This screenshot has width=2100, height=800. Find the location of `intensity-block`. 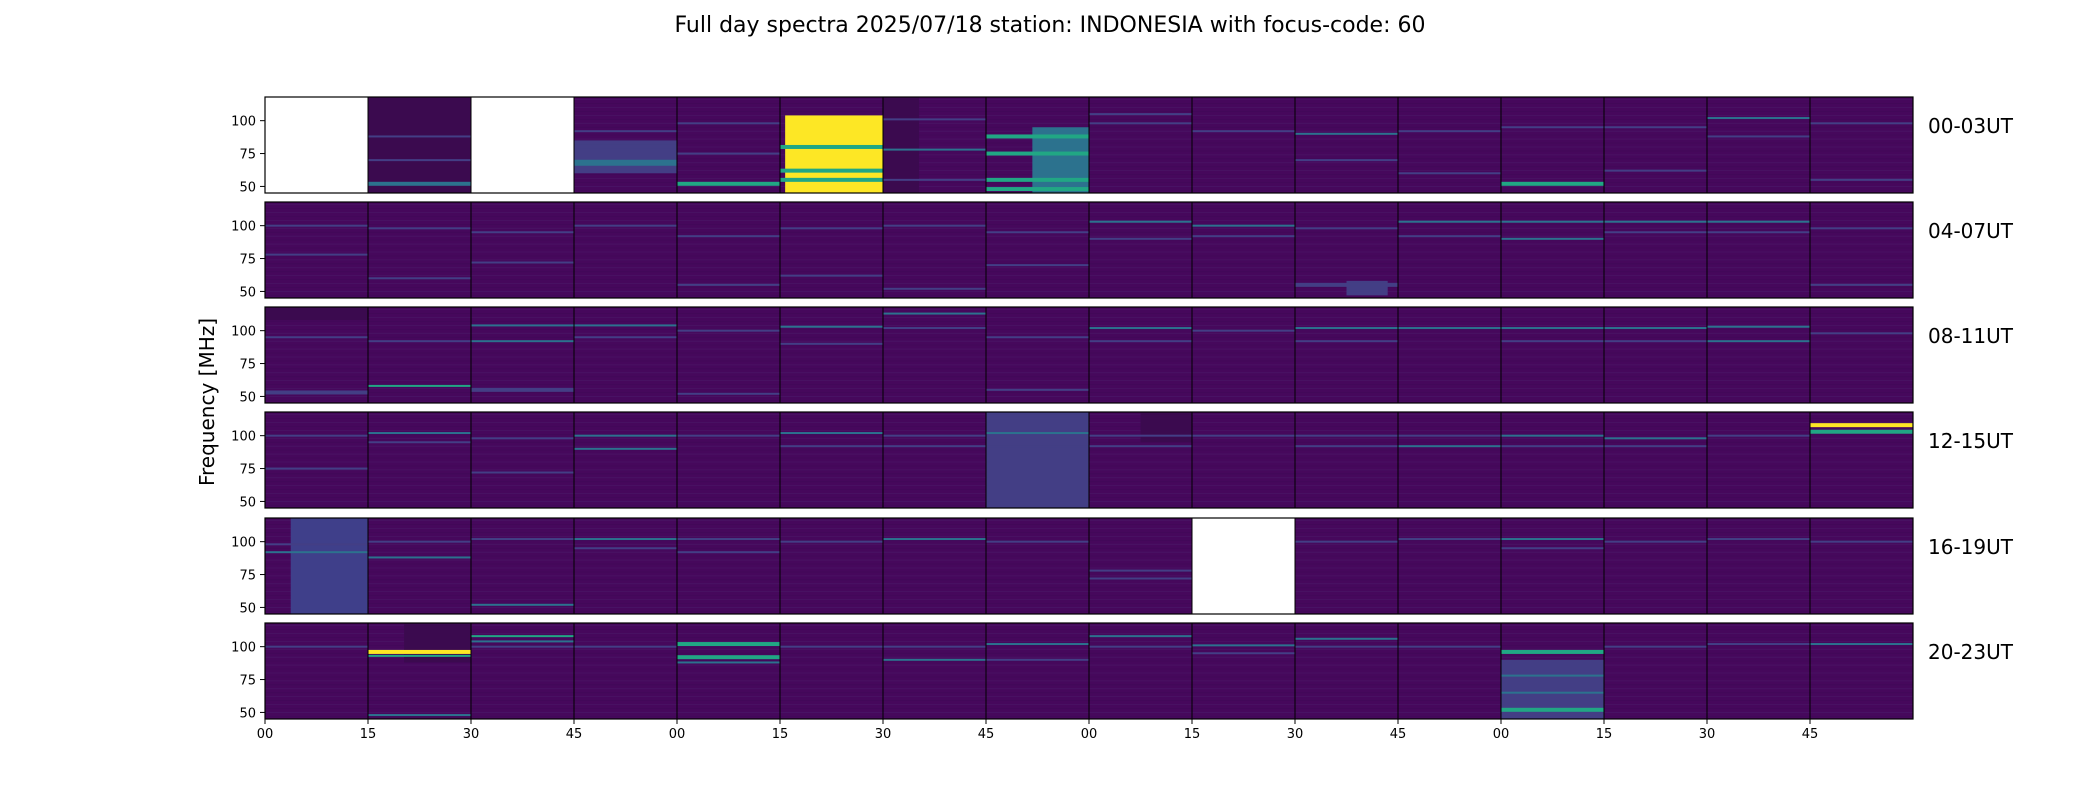

intensity-block is located at coordinates (1166, 427).